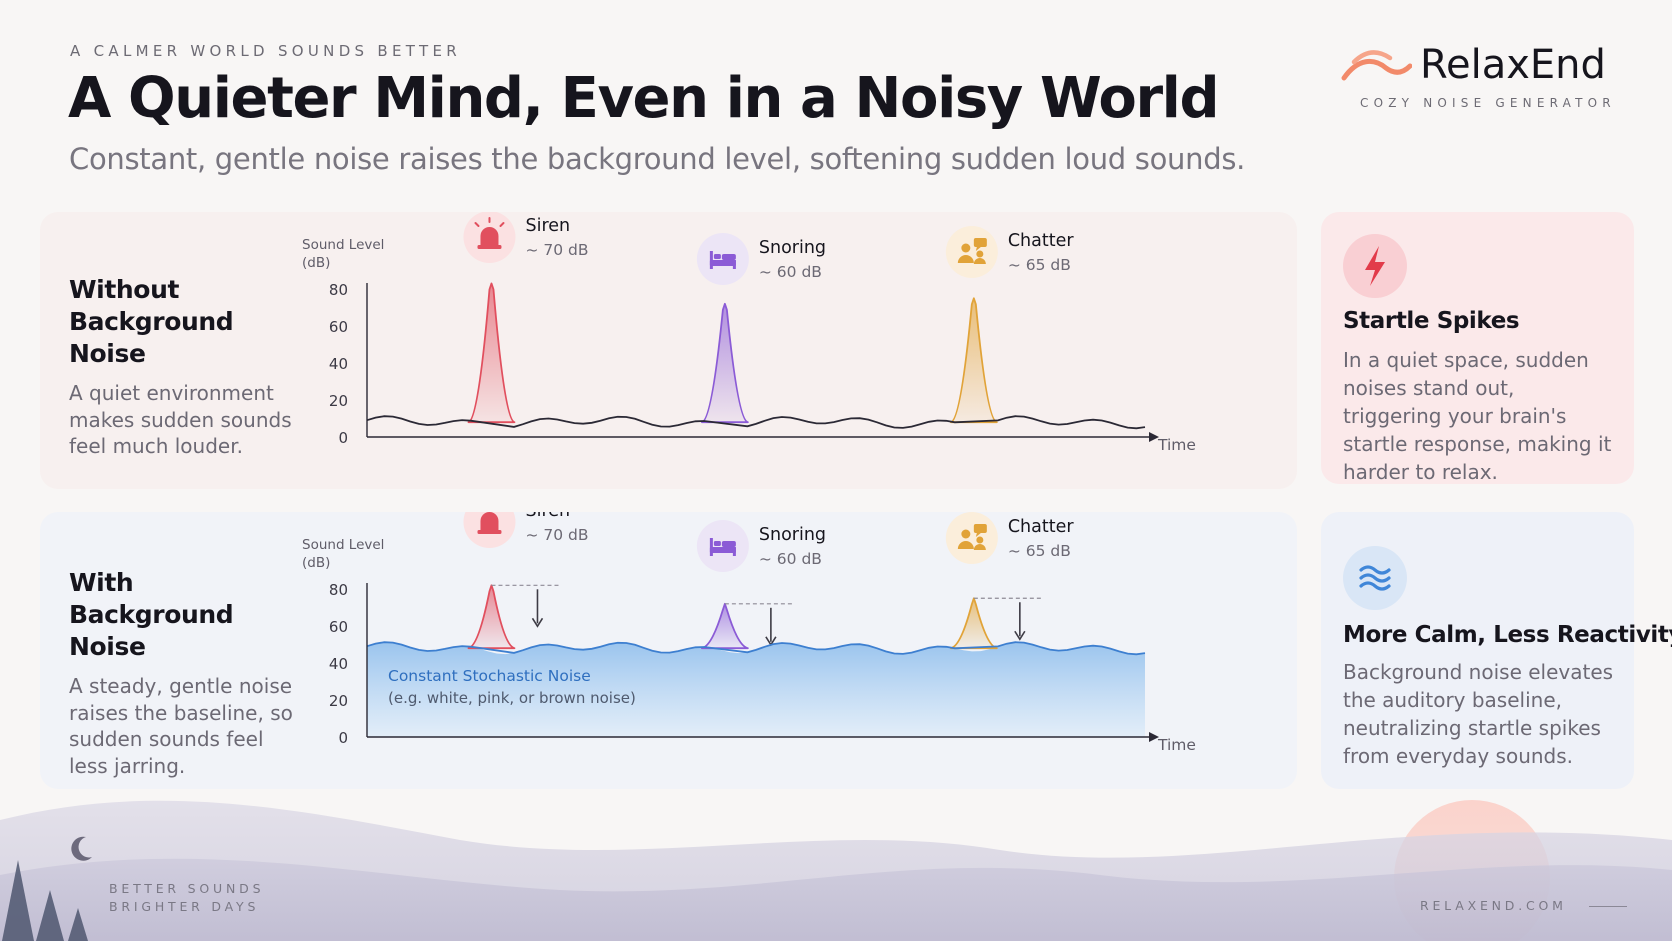 This screenshot has height=941, width=1672. Describe the element at coordinates (836, 870) in the screenshot. I see `landscape-backdrop` at that location.